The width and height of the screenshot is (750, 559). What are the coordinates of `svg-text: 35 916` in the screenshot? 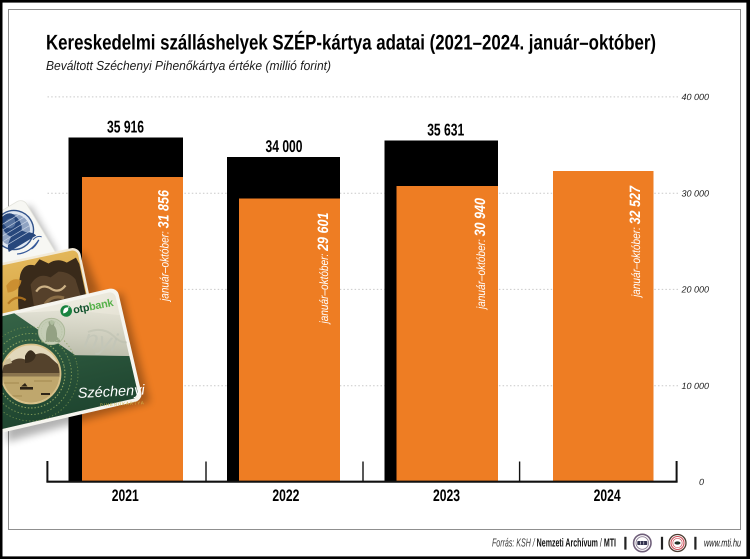 It's located at (125, 127).